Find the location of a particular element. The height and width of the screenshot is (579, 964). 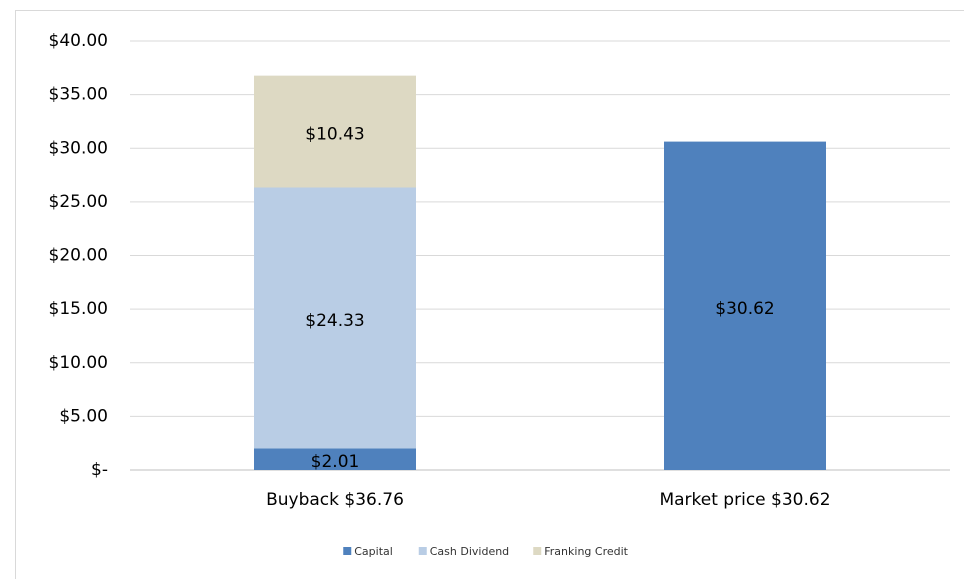

data-label: $30.62 is located at coordinates (744, 309).